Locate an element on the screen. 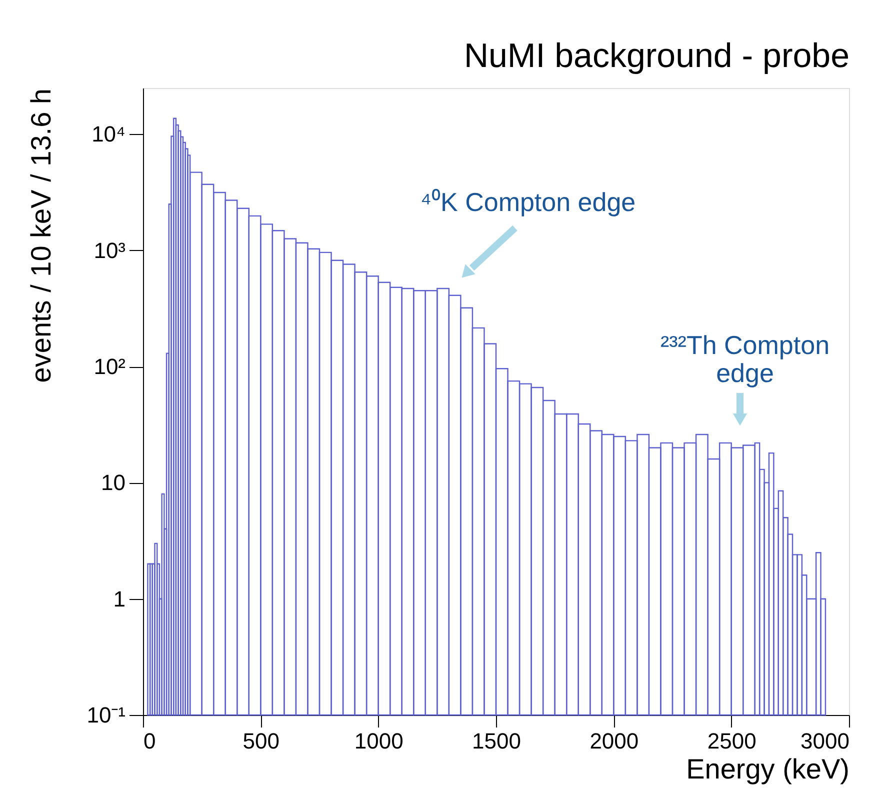 The image size is (890, 799). annotation: ⁴⁰K Compton edge is located at coordinates (528, 202).